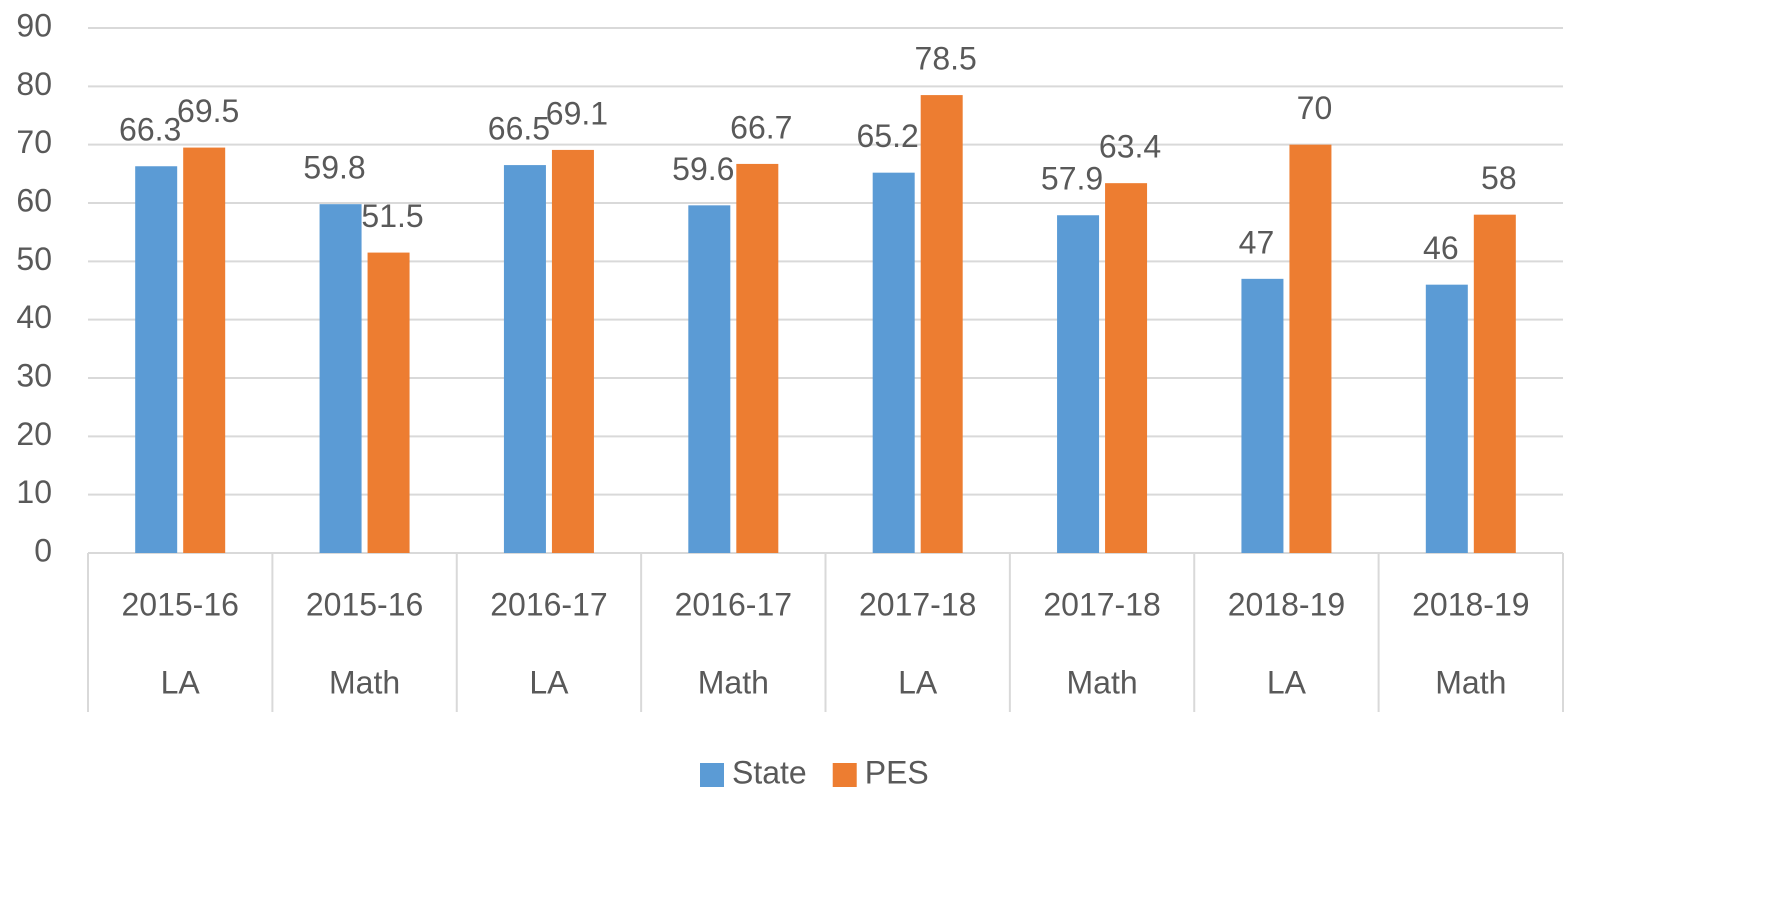  I want to click on y-tick-label: 30, so click(34, 375).